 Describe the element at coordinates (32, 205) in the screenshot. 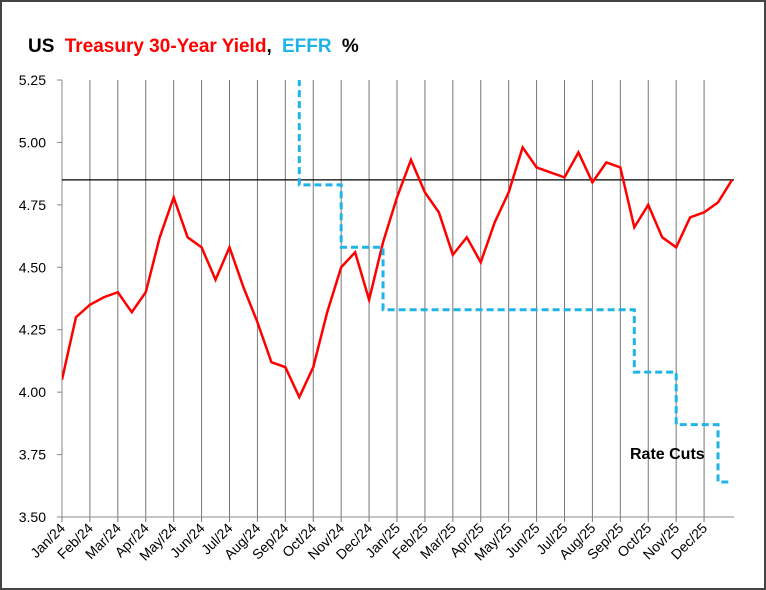

I see `y-tick-label: 4.75` at that location.